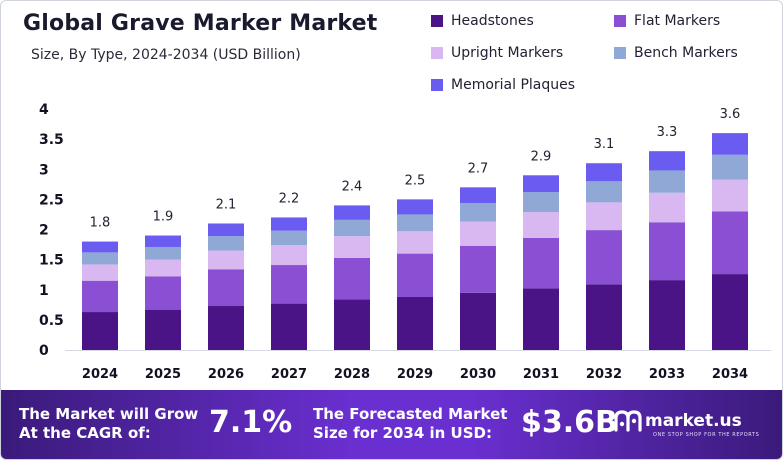  What do you see at coordinates (163, 374) in the screenshot?
I see `x-tick-label: 2025` at bounding box center [163, 374].